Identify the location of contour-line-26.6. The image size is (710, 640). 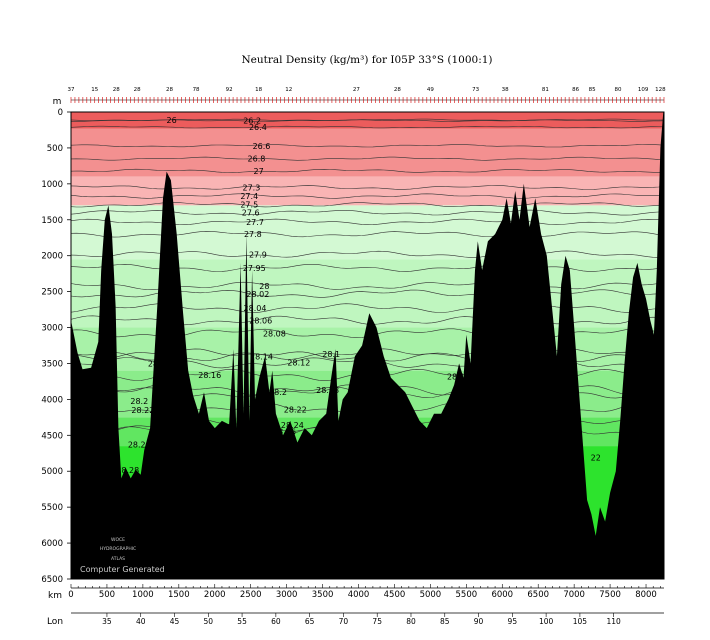
(367, 146).